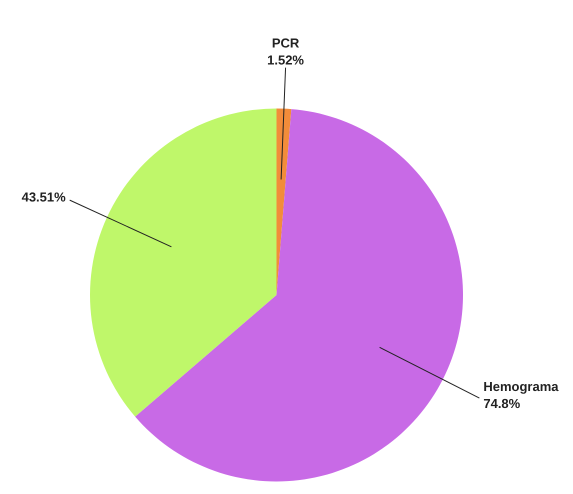 The width and height of the screenshot is (573, 494). I want to click on data-label: 43.51%, so click(44, 197).